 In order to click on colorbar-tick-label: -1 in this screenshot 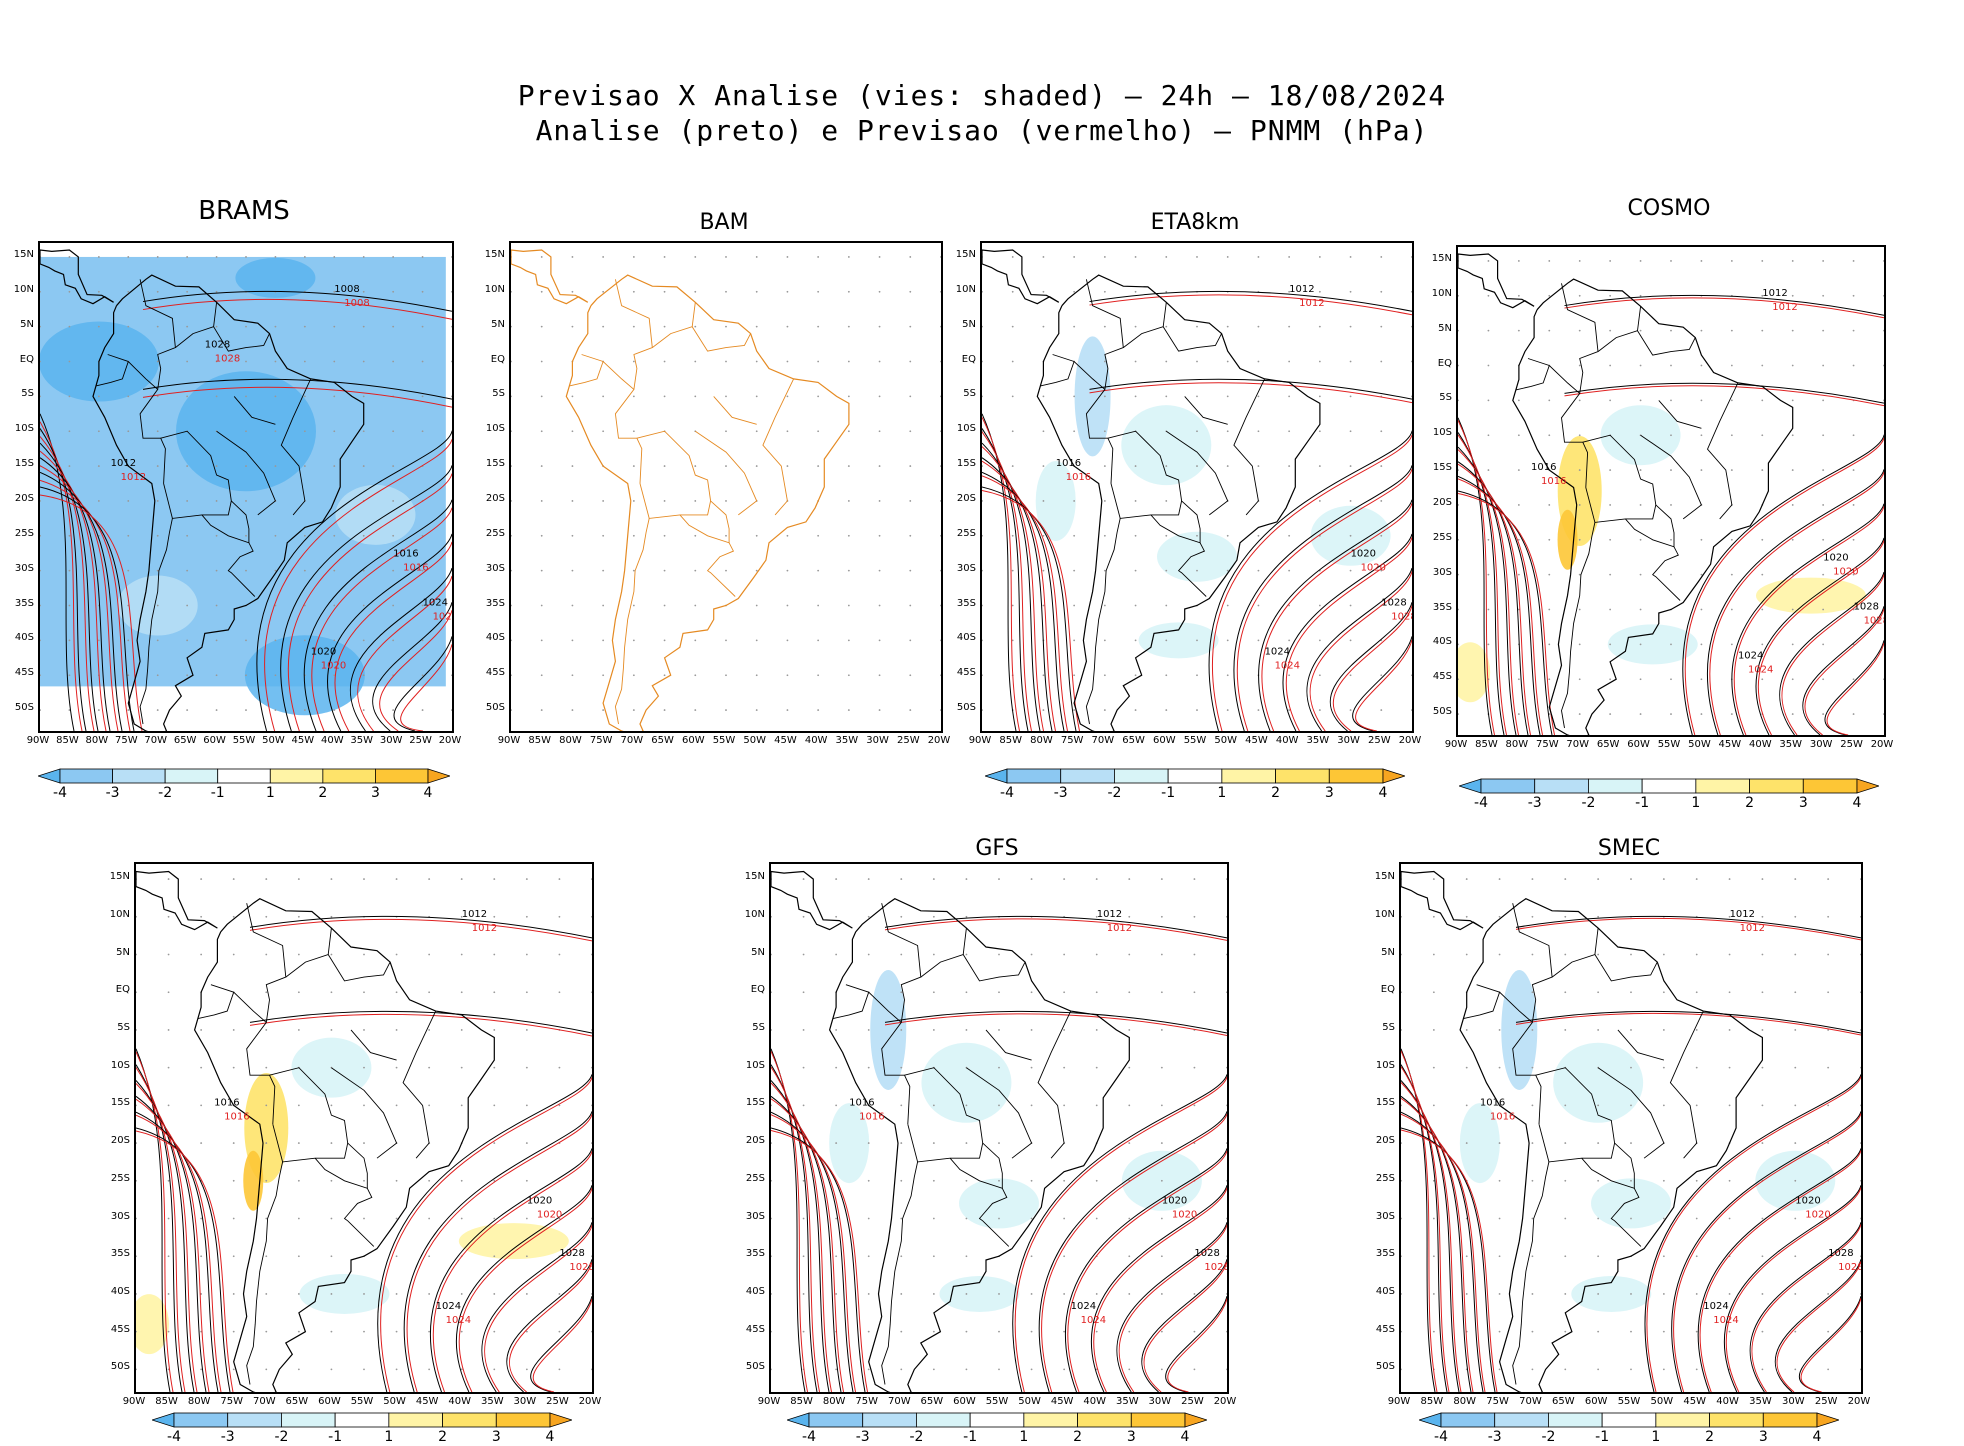, I will do `click(1168, 793)`.